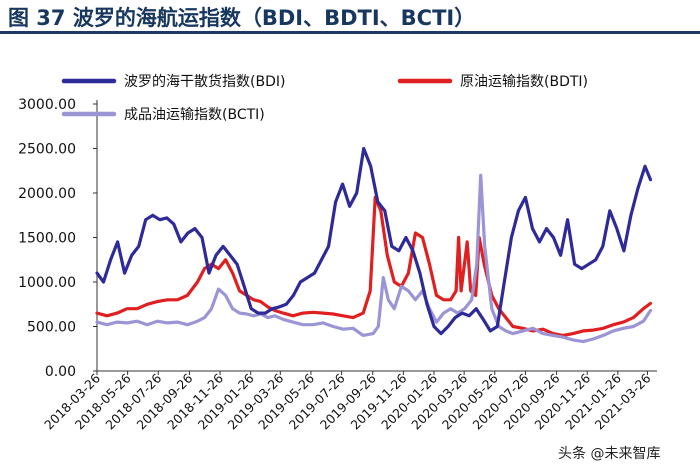 The width and height of the screenshot is (700, 469). What do you see at coordinates (60, 372) in the screenshot?
I see `y-tick-label: 0.00` at bounding box center [60, 372].